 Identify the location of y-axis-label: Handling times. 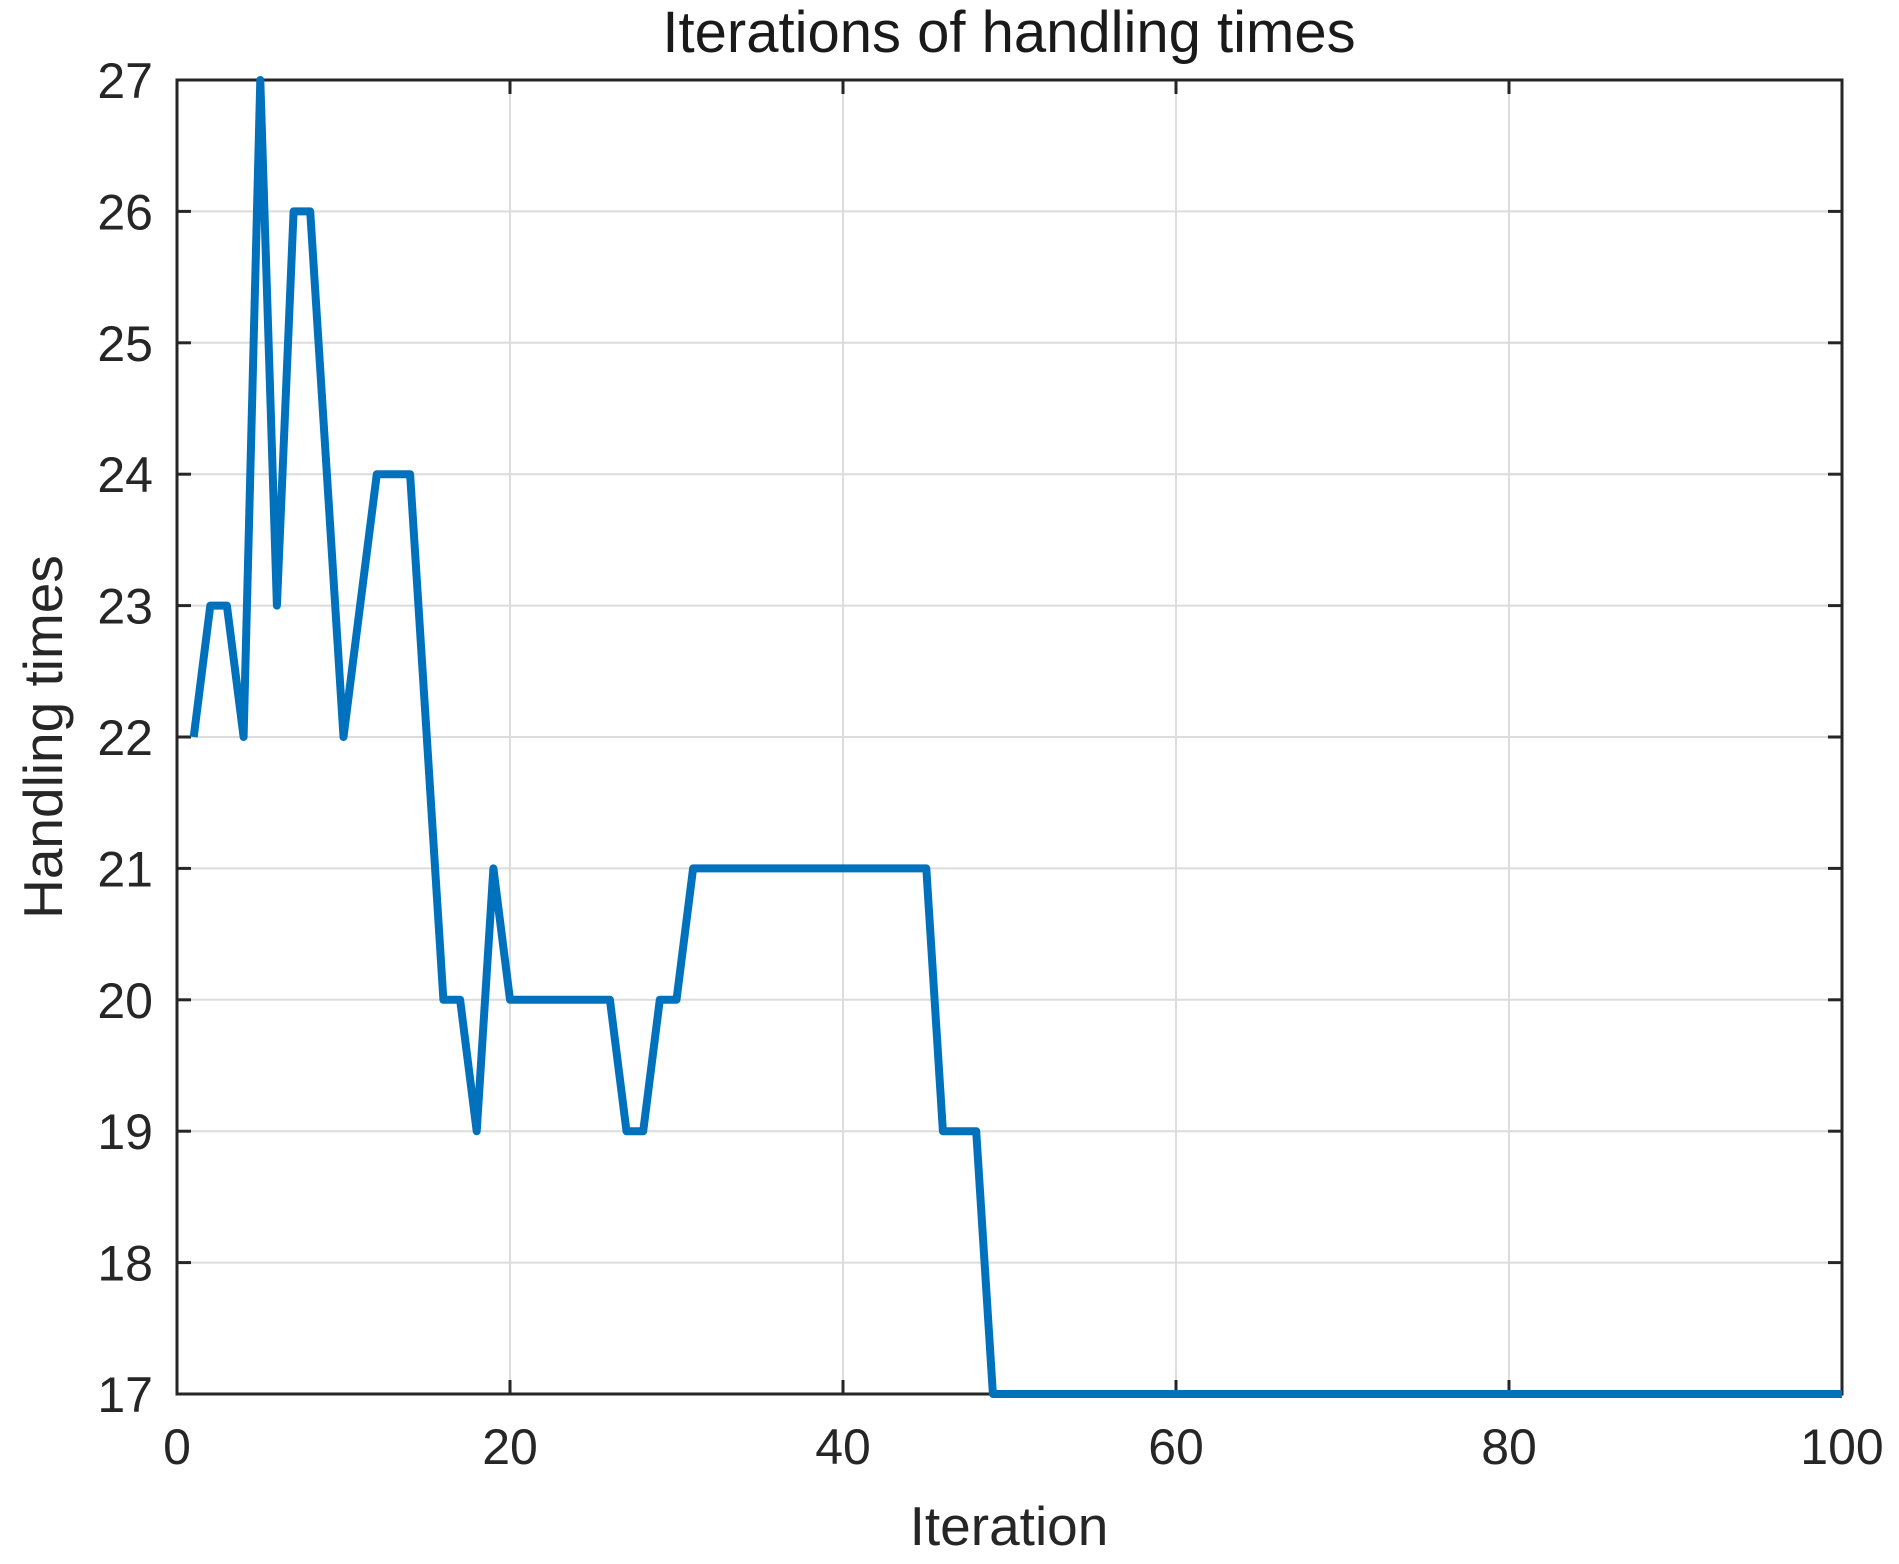
(43, 737).